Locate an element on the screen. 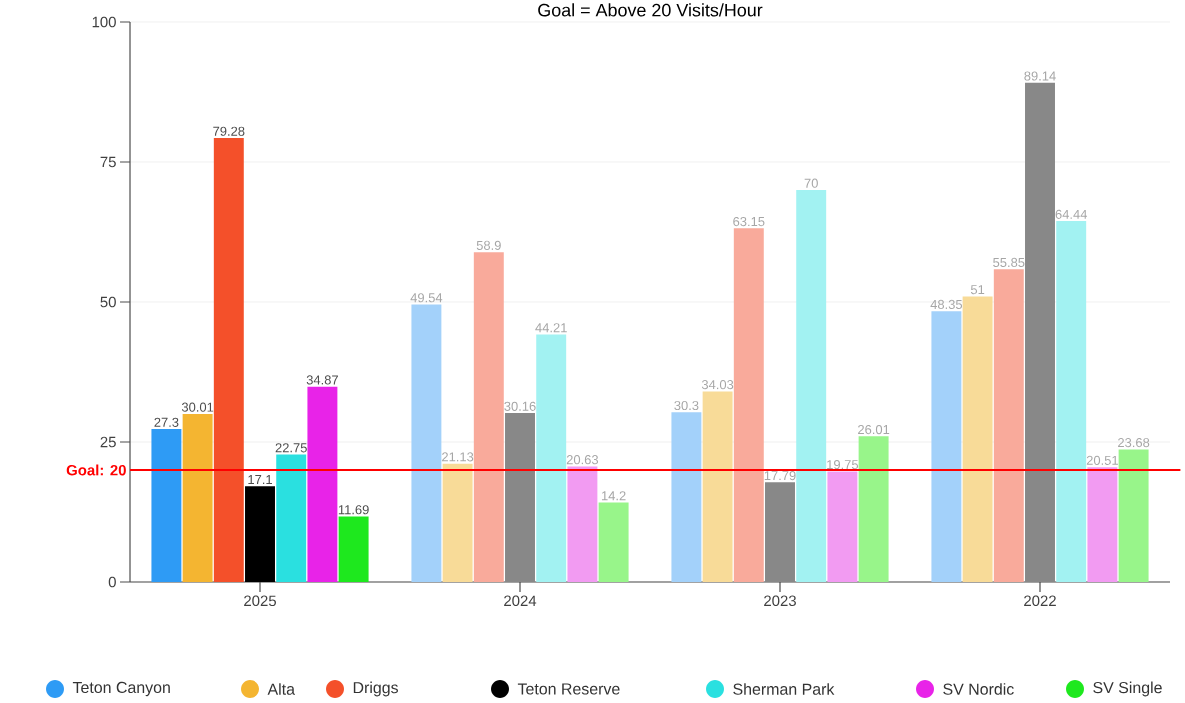  data-label: 55.85 is located at coordinates (1009, 262).